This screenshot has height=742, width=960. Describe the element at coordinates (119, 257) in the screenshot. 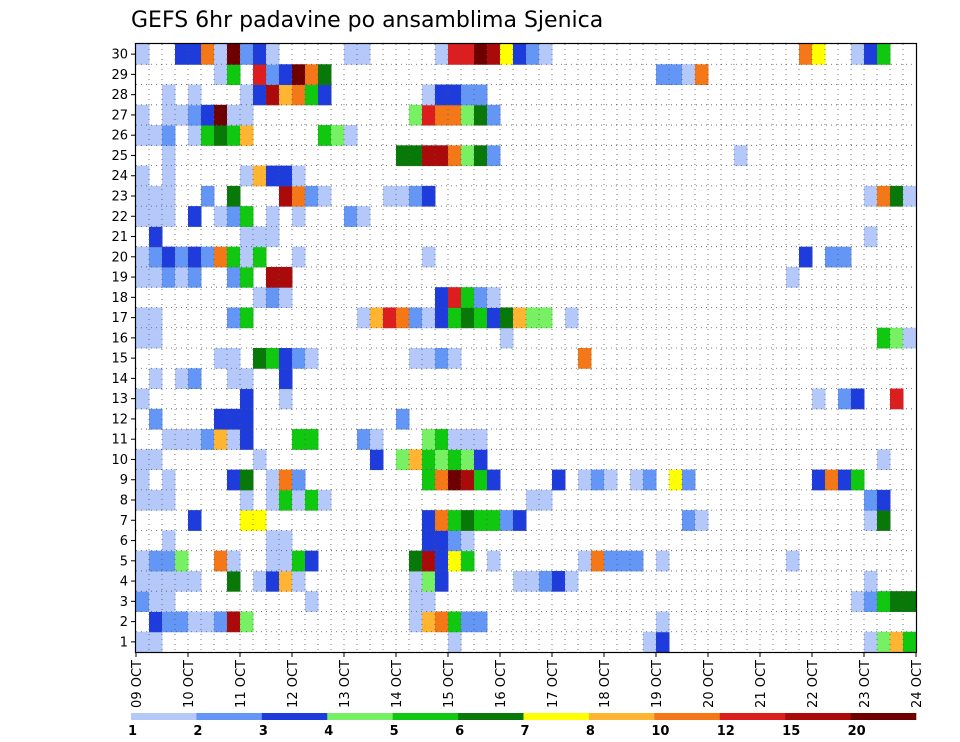

I see `y-tick-label: 20` at that location.